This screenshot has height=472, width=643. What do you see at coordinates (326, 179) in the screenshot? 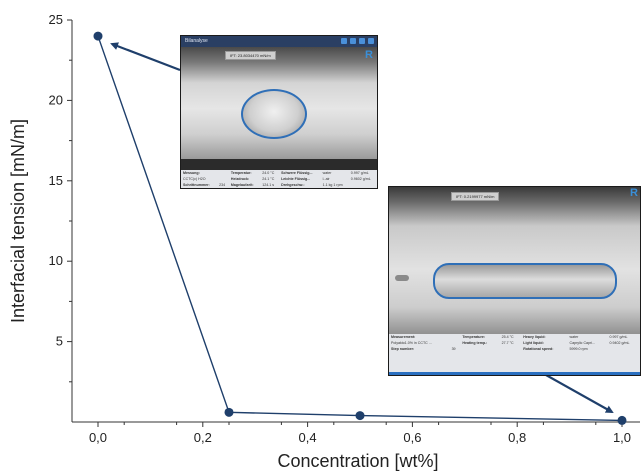
I see `info-value: l.-air` at bounding box center [326, 179].